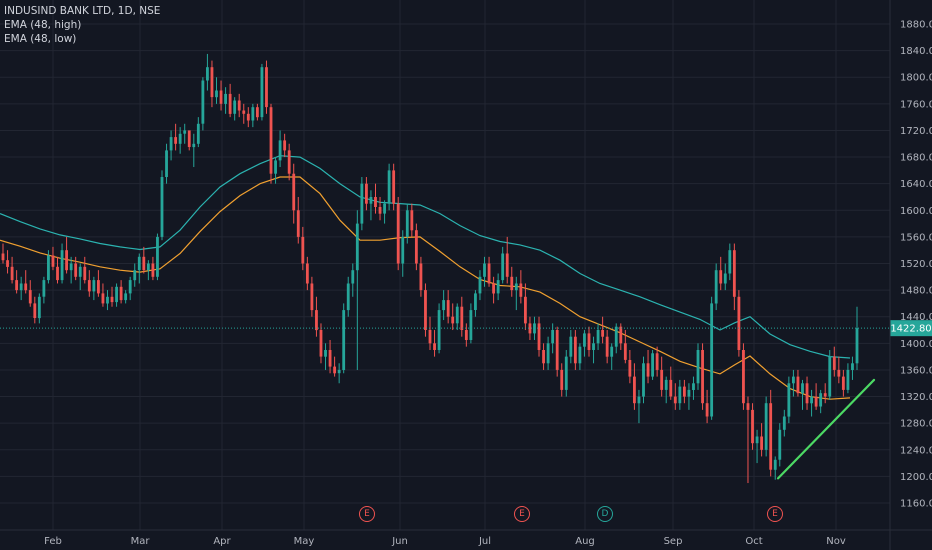 This screenshot has width=932, height=550. I want to click on legend-ema-high: EMA (48, high), so click(43, 25).